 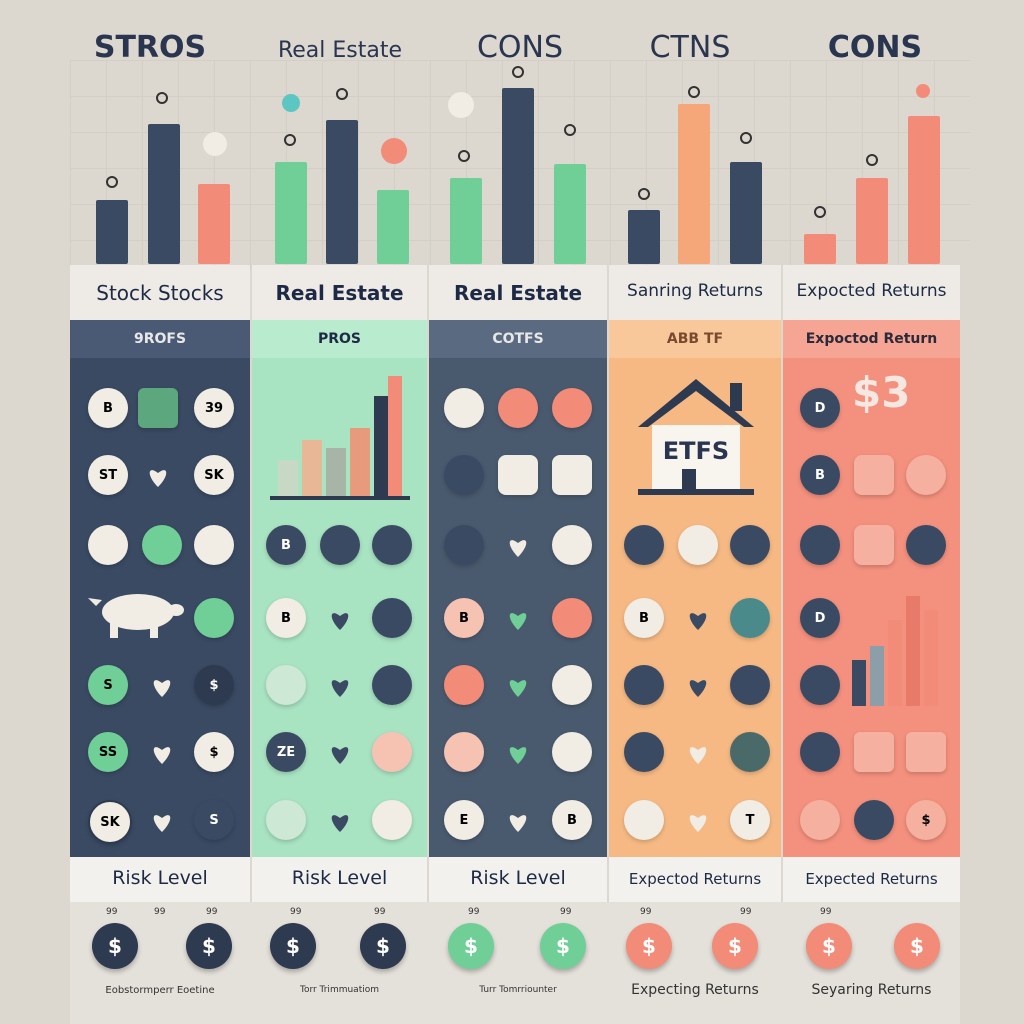 What do you see at coordinates (695, 879) in the screenshot?
I see `risk-level-4: Expectod Returns` at bounding box center [695, 879].